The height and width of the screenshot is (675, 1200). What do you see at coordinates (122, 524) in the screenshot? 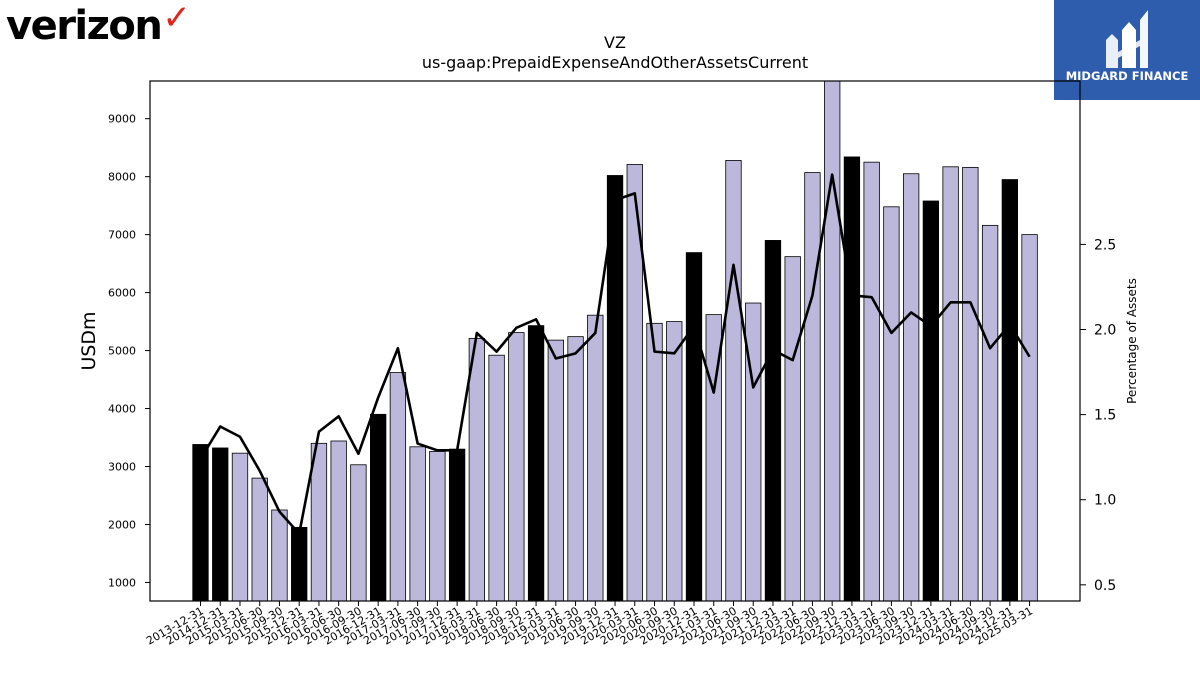
I see `y-tick-label: 2000` at bounding box center [122, 524].